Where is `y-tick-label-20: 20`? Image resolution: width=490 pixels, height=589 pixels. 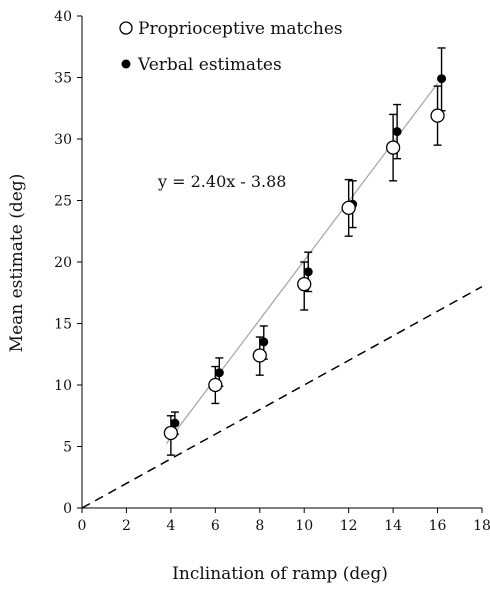 y-tick-label-20: 20 is located at coordinates (63, 263).